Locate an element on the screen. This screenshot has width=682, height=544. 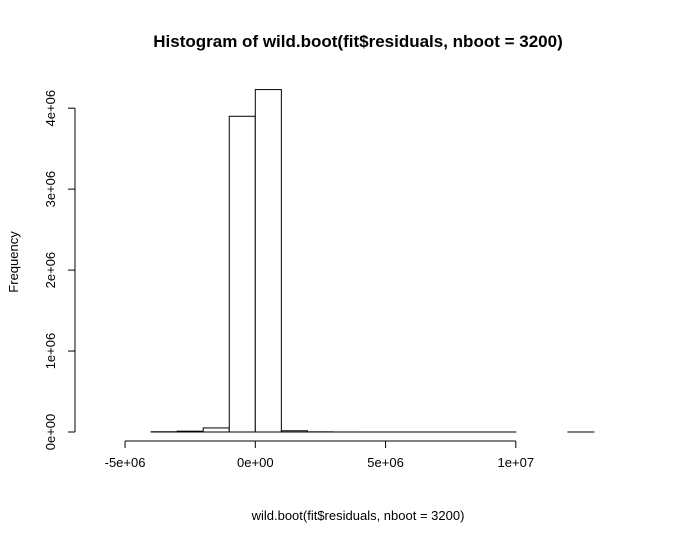
y-tick-label: 2e+06 is located at coordinates (50, 270).